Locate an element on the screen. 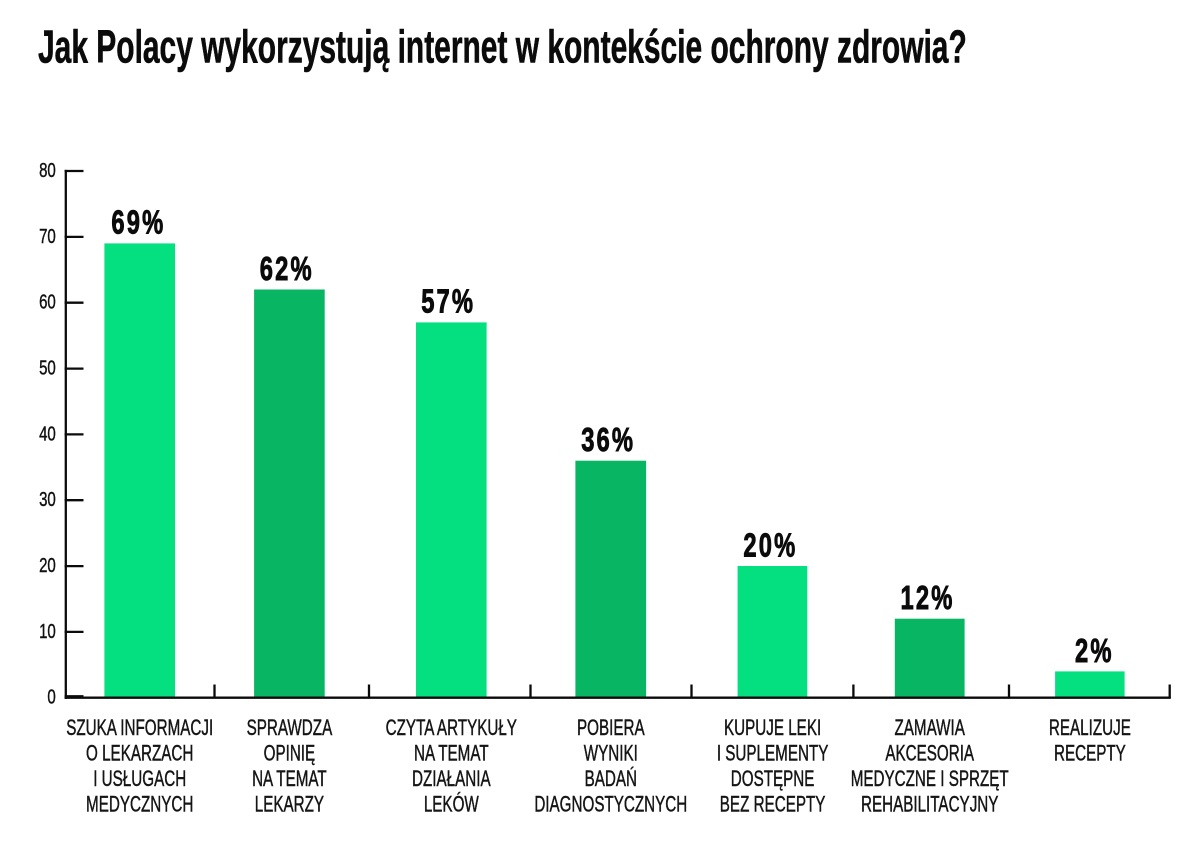 The image size is (1190, 843). svg-text: I USŁUGACH is located at coordinates (139, 778).